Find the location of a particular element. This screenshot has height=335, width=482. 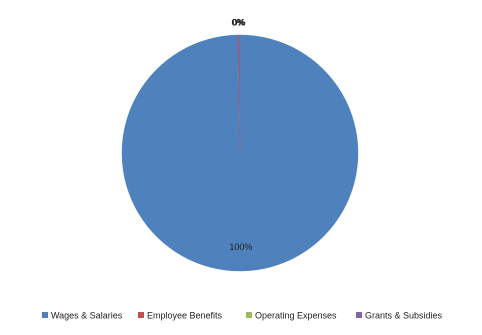

legend-label: Employee Benefits is located at coordinates (185, 315).